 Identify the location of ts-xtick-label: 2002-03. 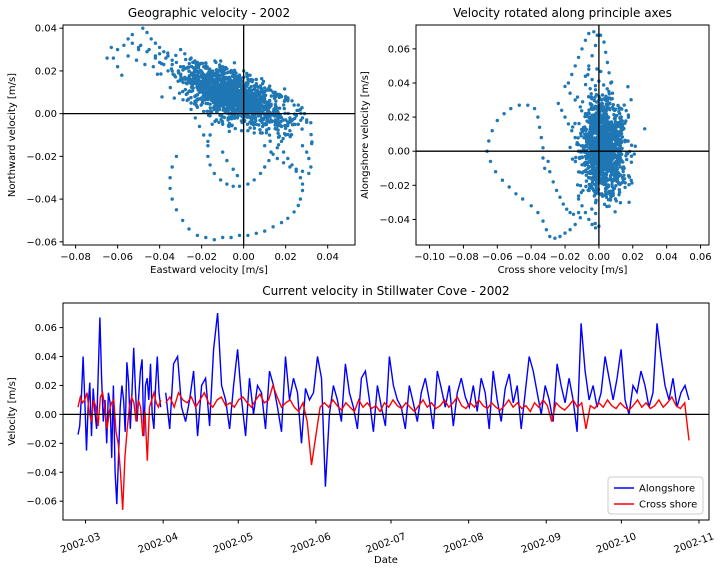
(80, 543).